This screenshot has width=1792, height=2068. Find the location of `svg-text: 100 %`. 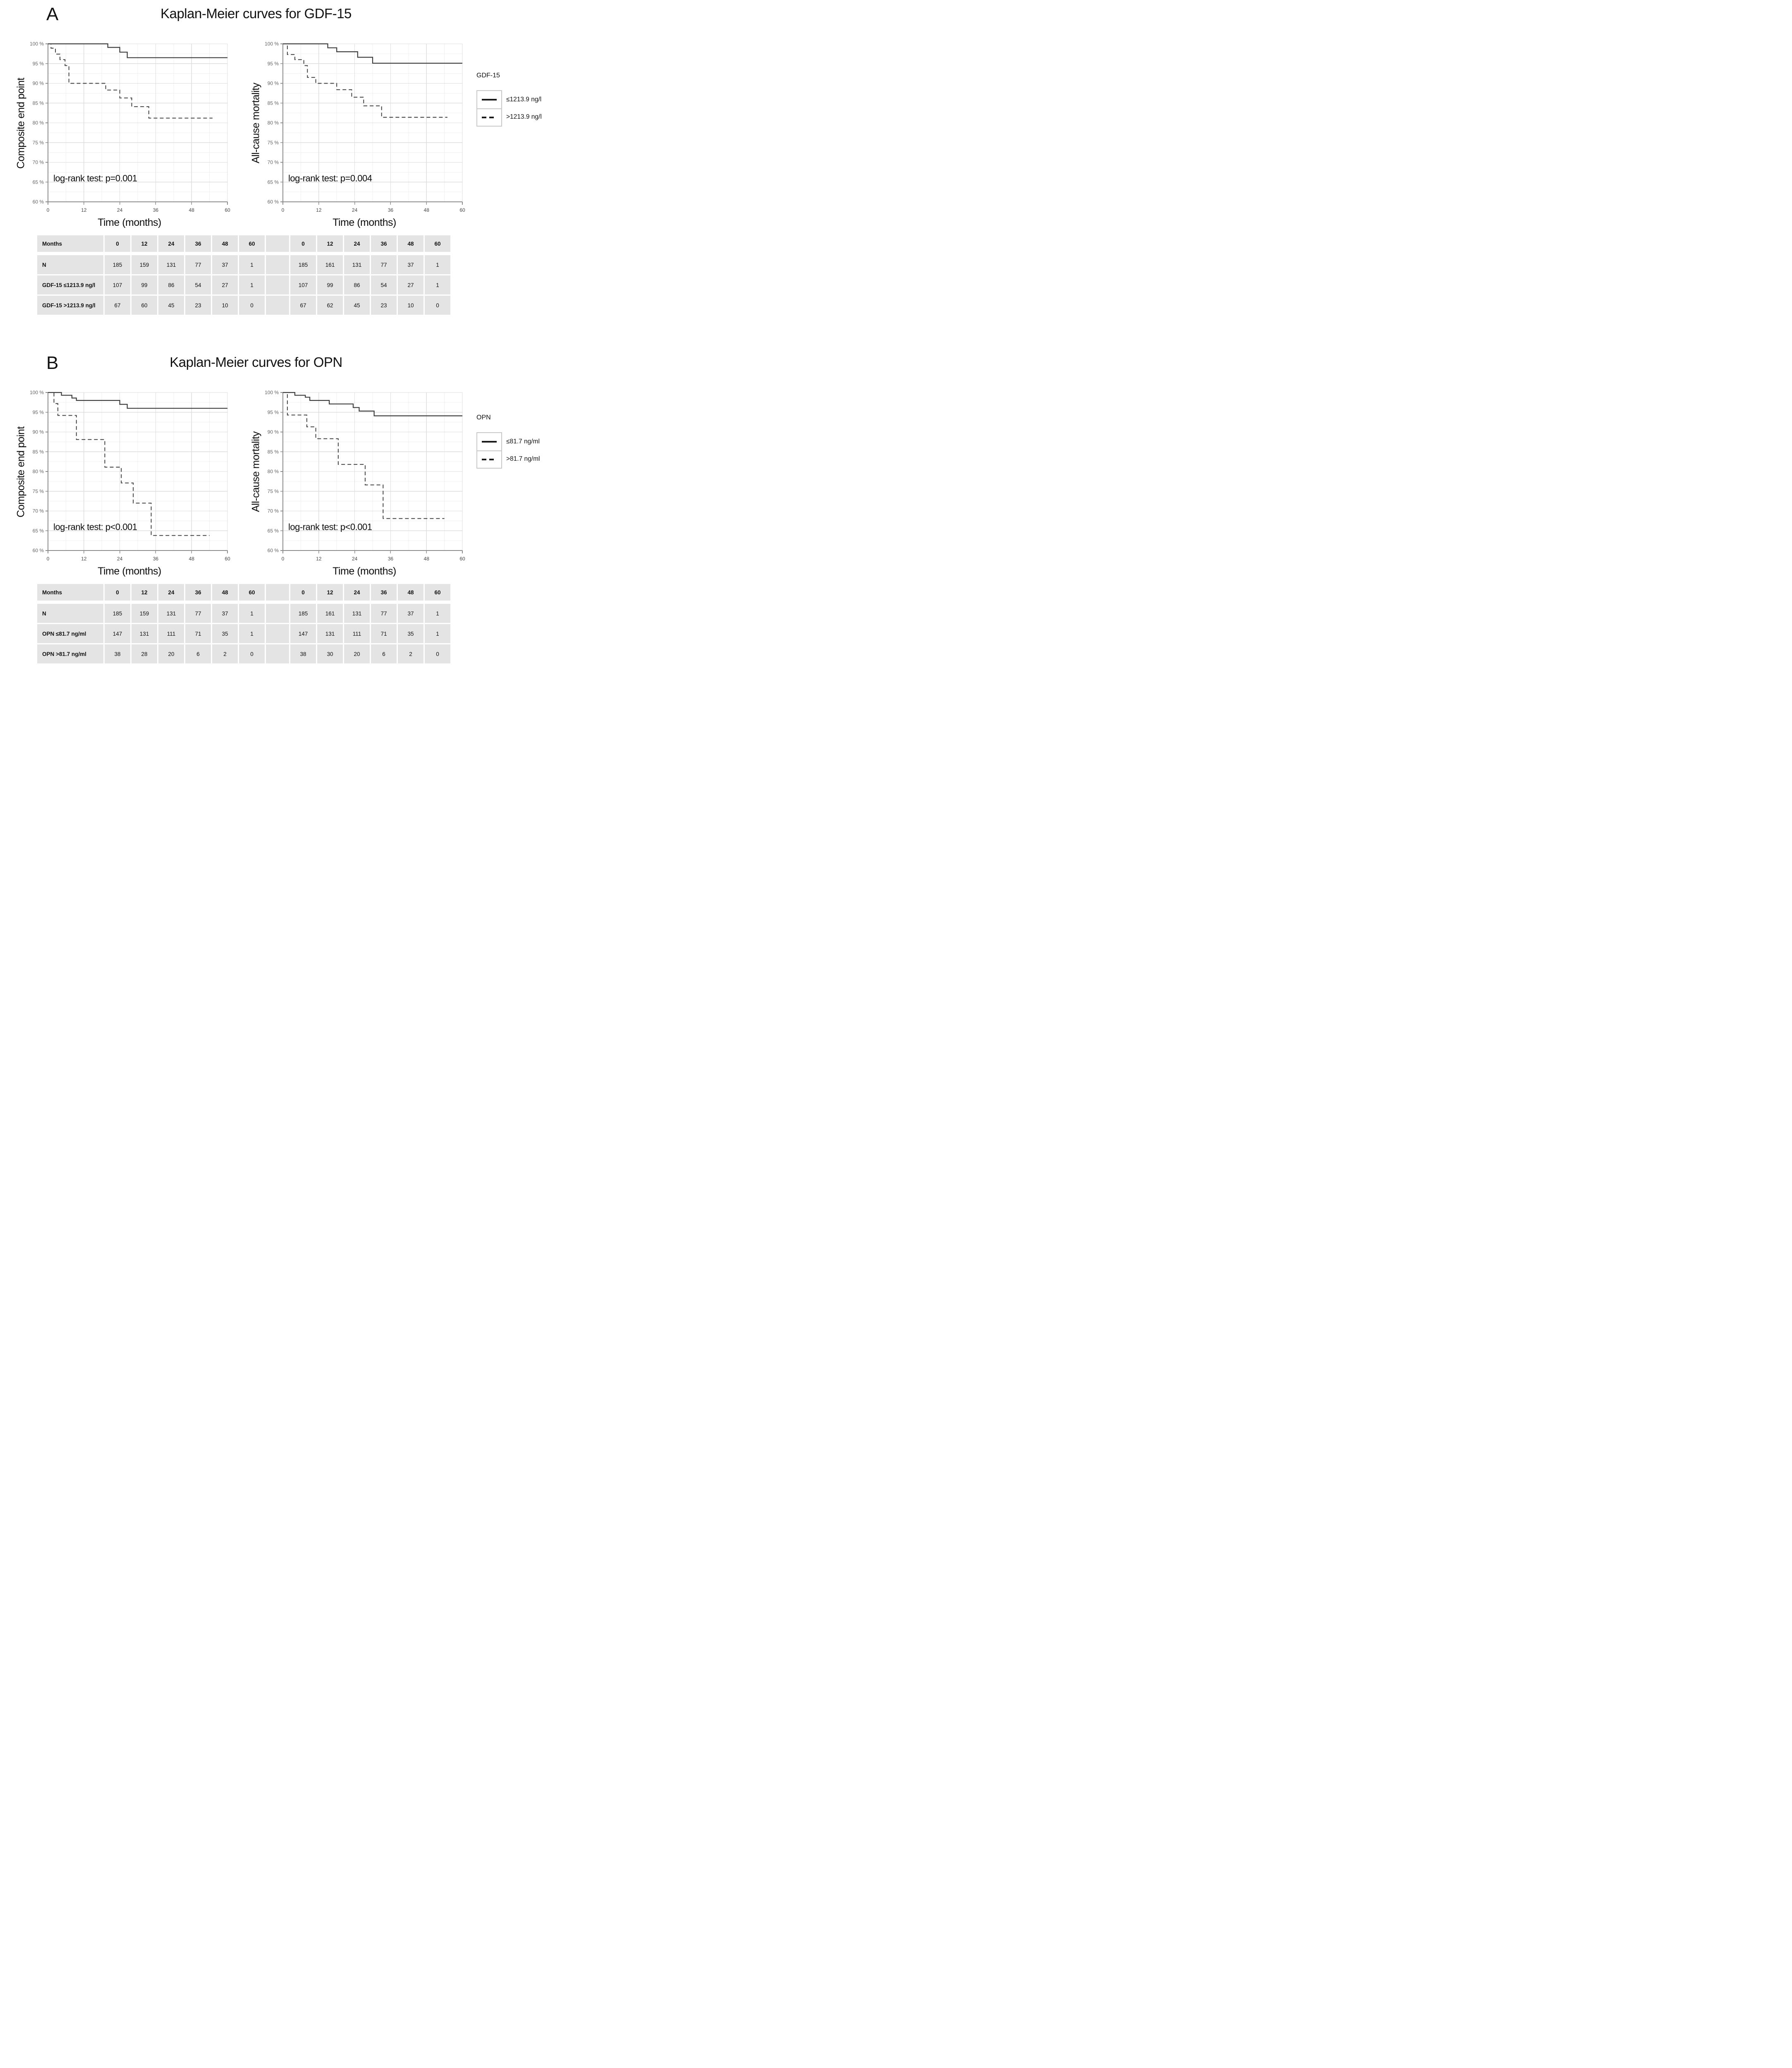

svg-text: 100 % is located at coordinates (37, 44).